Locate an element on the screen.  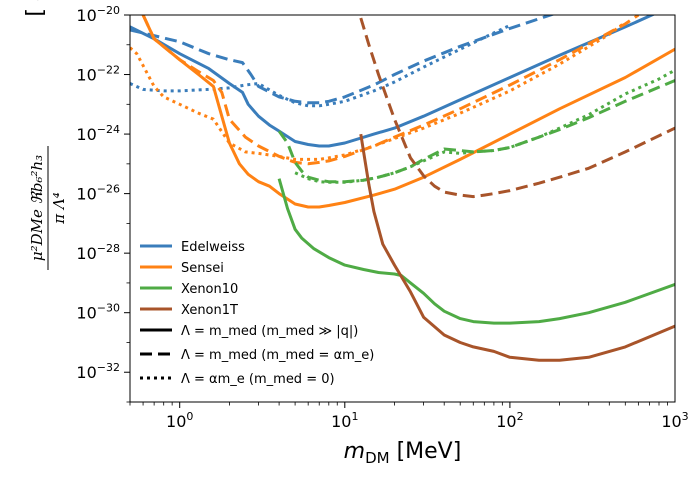
y-tick-label: 10−20 is located at coordinates (98, 14).